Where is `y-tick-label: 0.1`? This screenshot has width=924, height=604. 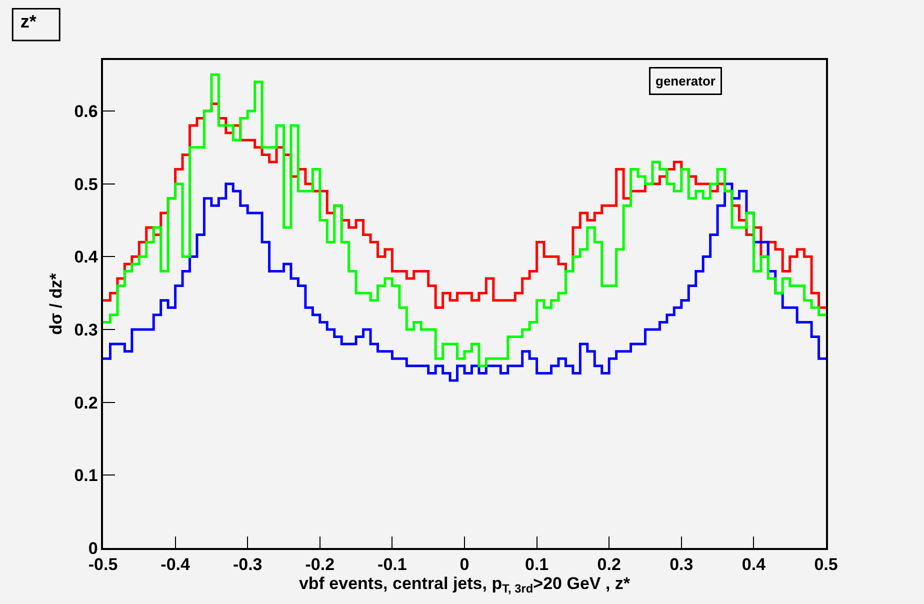 y-tick-label: 0.1 is located at coordinates (86, 476).